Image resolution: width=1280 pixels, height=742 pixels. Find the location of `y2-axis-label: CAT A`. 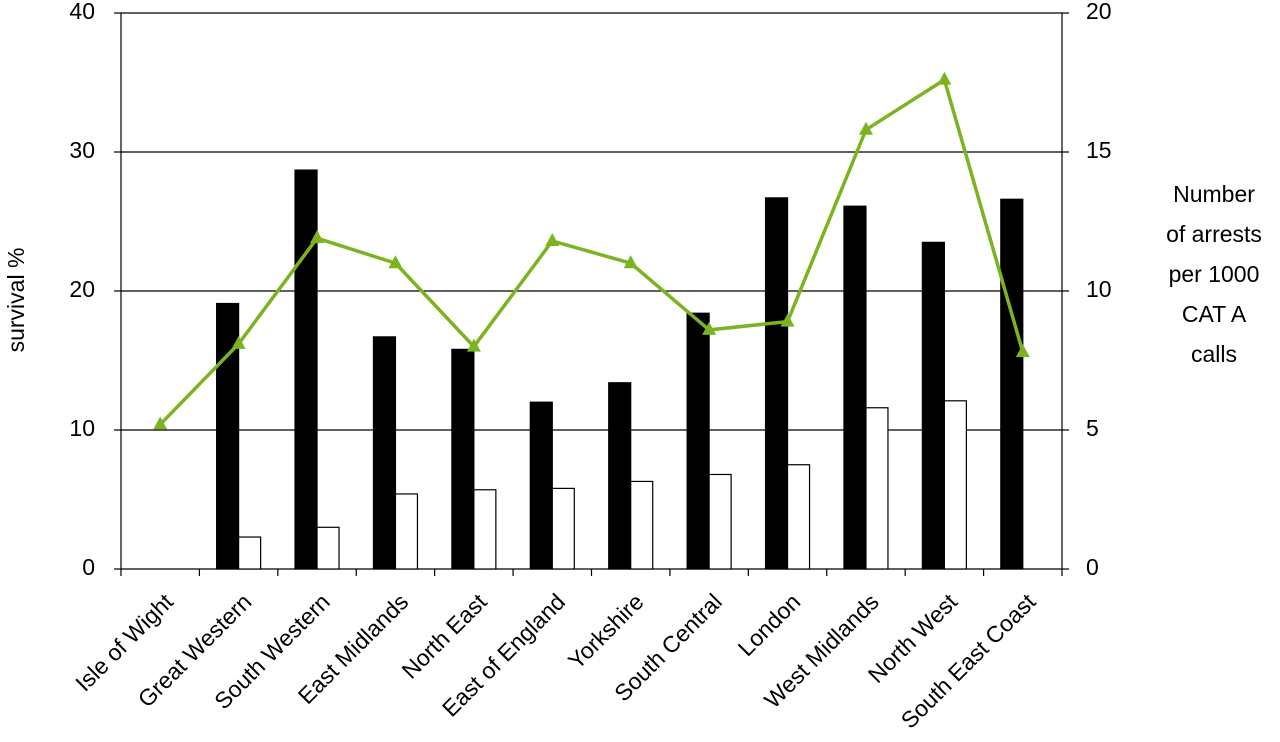

y2-axis-label: CAT A is located at coordinates (1214, 314).